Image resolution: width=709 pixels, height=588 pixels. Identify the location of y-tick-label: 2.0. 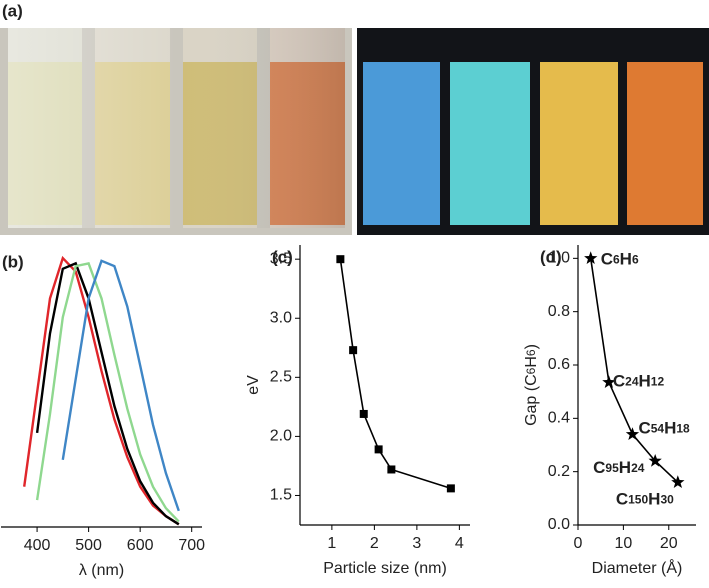
(281, 436).